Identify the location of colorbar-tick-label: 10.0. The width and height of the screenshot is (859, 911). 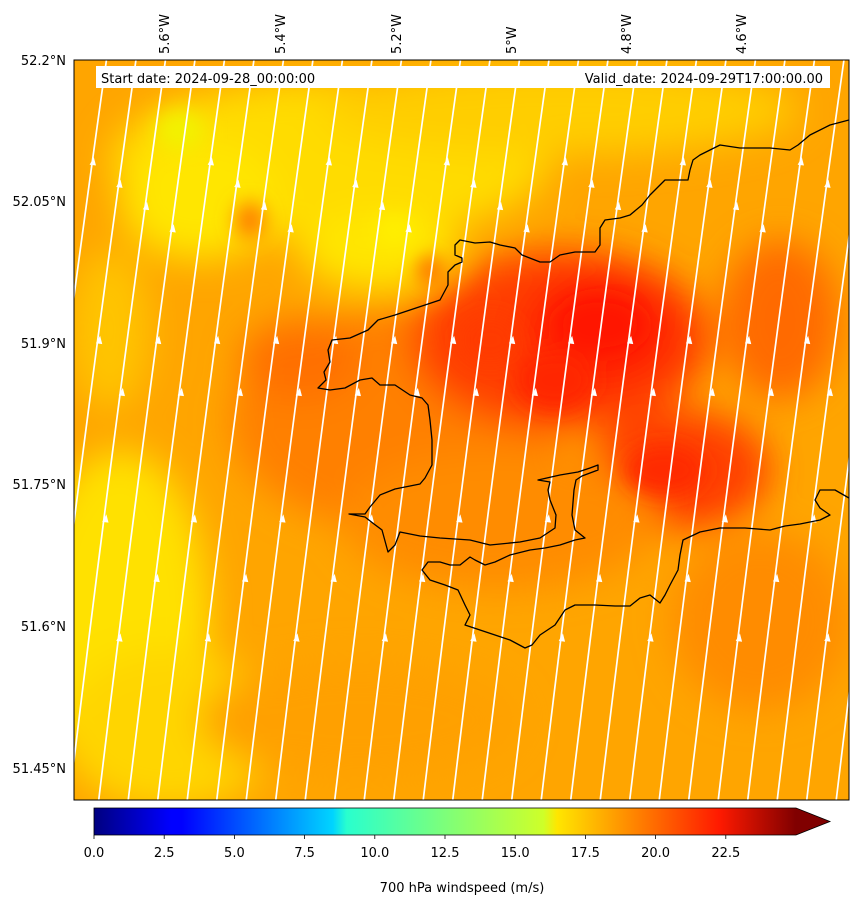
(374, 853).